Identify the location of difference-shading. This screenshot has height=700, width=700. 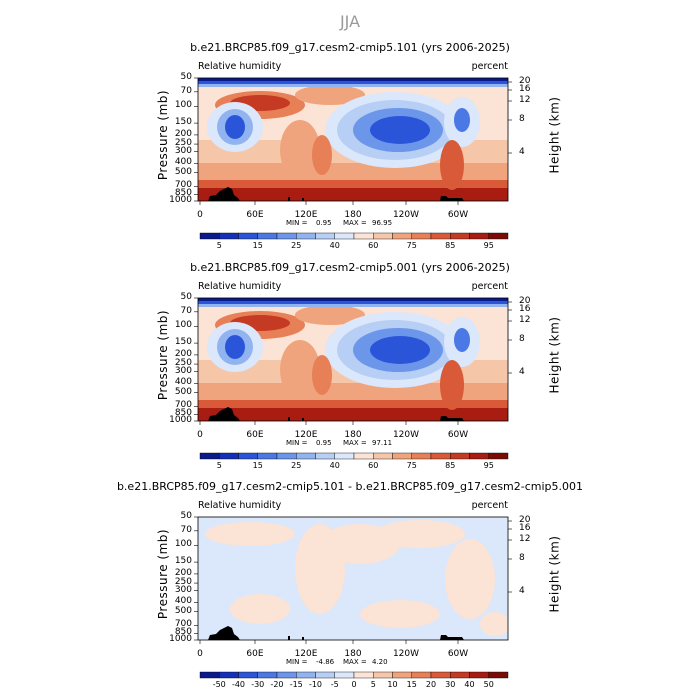
(353, 578).